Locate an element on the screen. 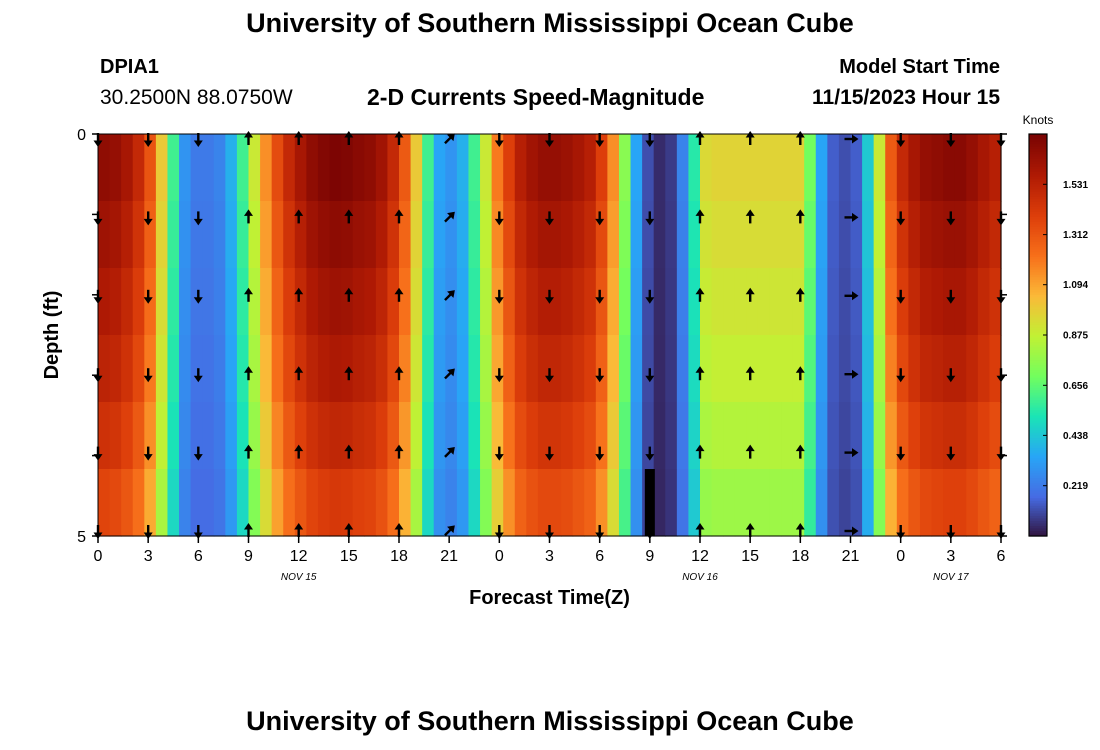  colorbar-title: Knots is located at coordinates (1038, 120).